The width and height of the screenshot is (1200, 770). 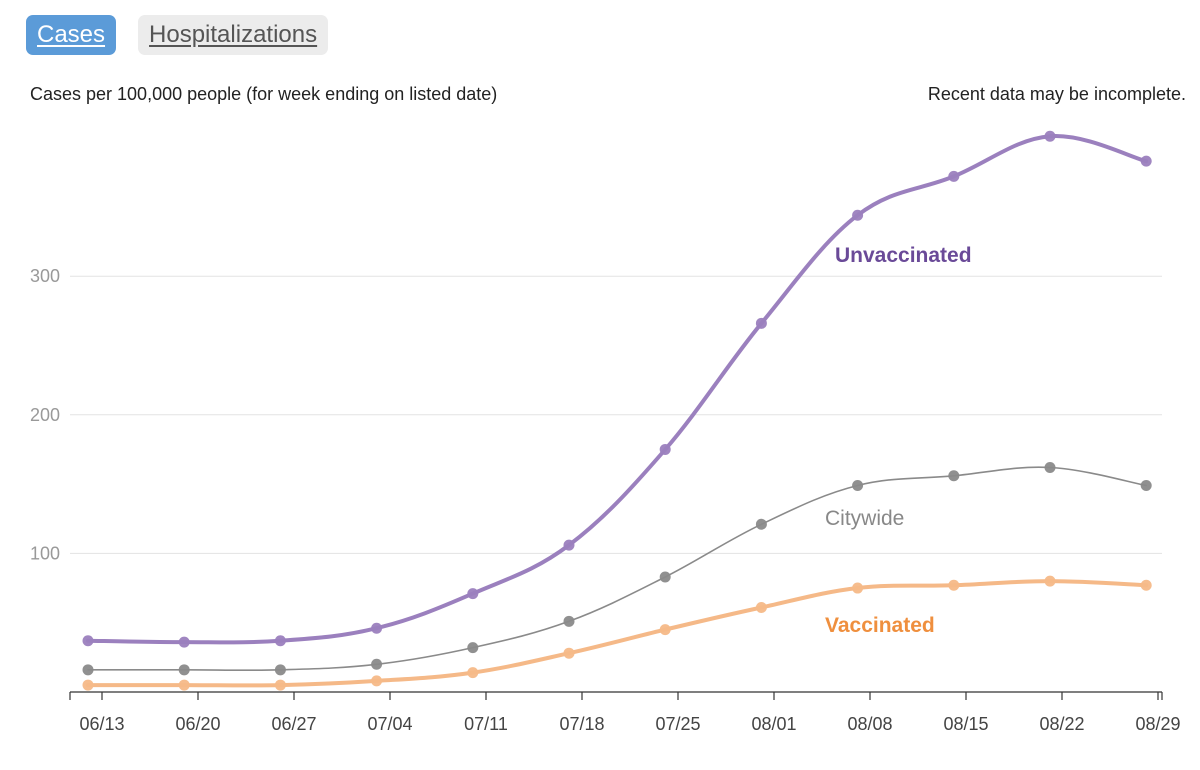 I want to click on x-tick-label: 07/11, so click(x=486, y=724).